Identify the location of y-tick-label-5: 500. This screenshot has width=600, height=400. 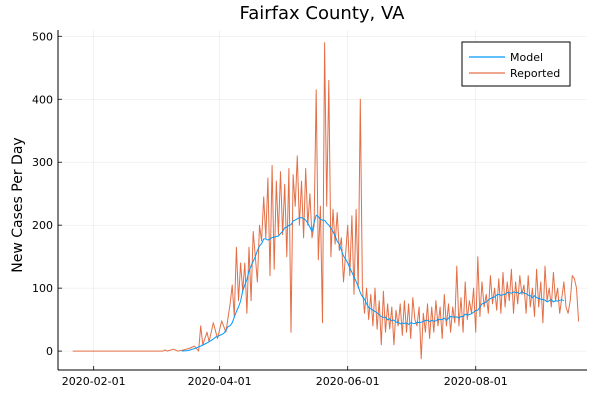
(42, 36).